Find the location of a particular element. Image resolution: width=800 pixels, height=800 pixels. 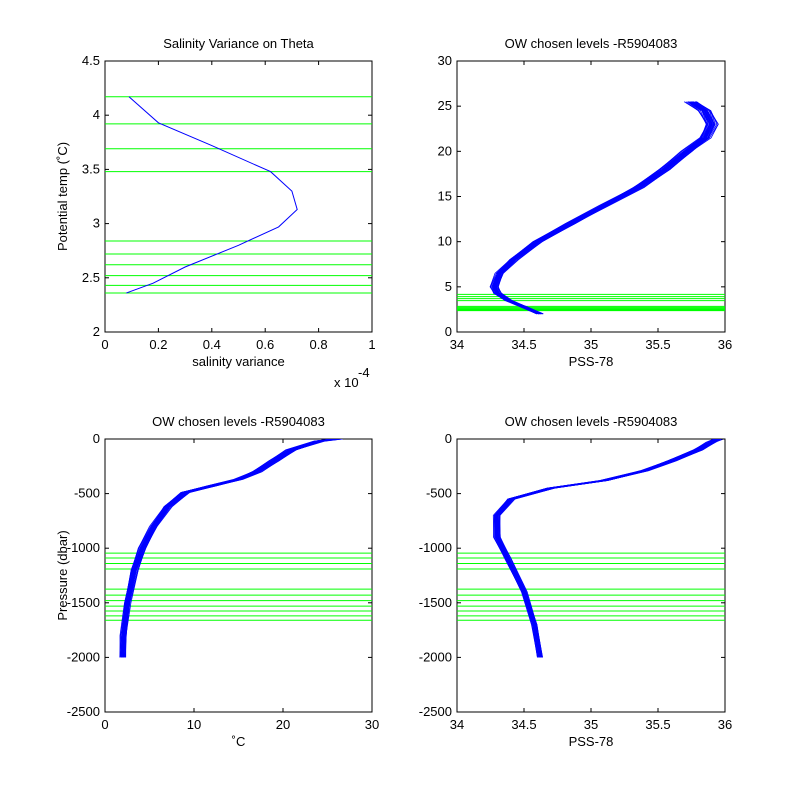

x-tick-label: 0.6 is located at coordinates (265, 344).